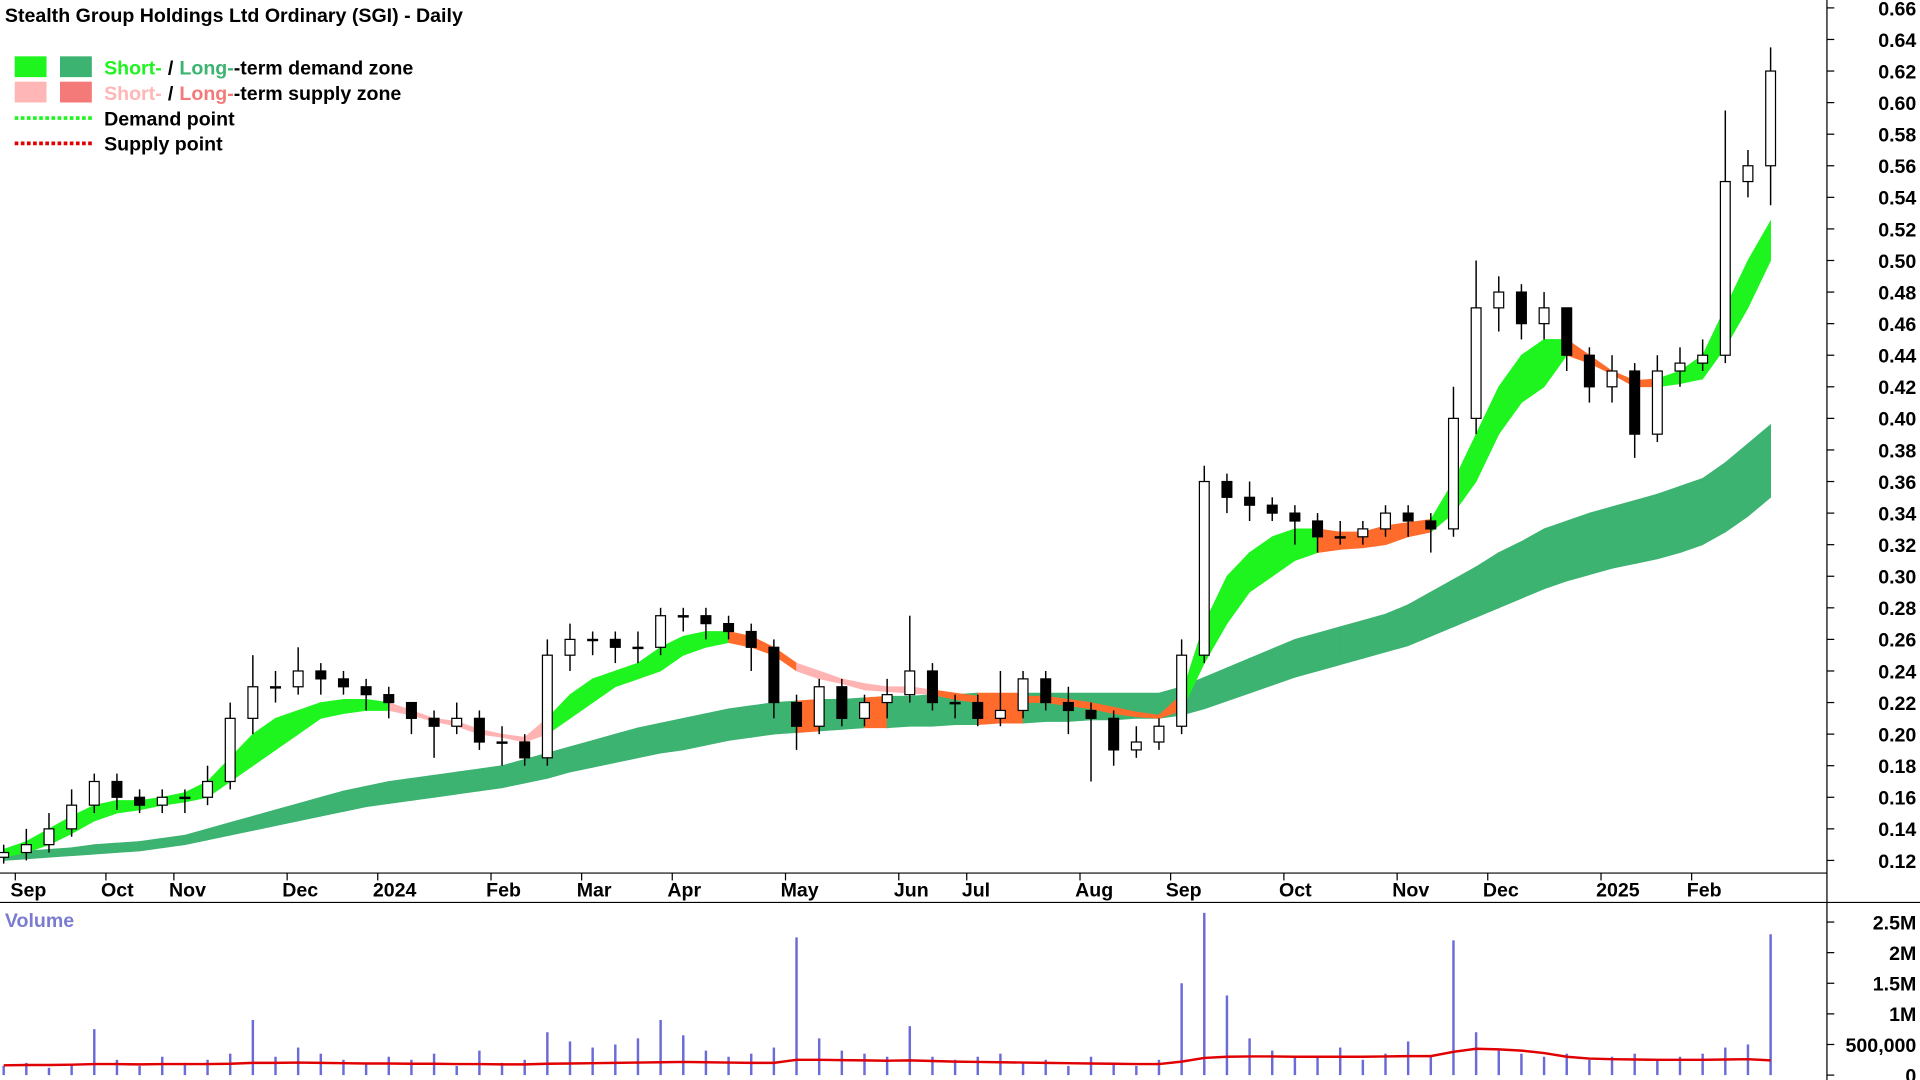 The image size is (1920, 1080). Describe the element at coordinates (1897, 483) in the screenshot. I see `y-tick-label: 0.36` at that location.